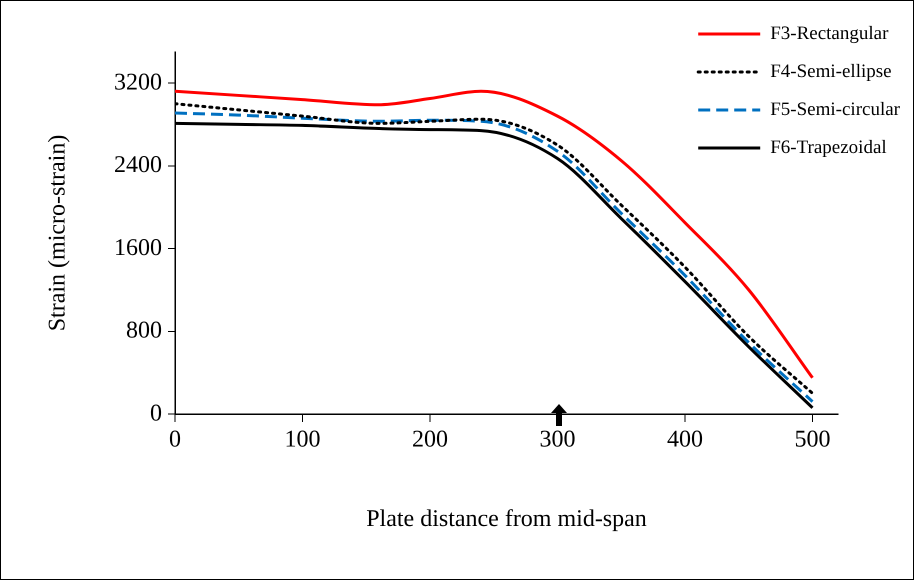  I want to click on x-axis-title: Plate distance from mid-span, so click(506, 519).